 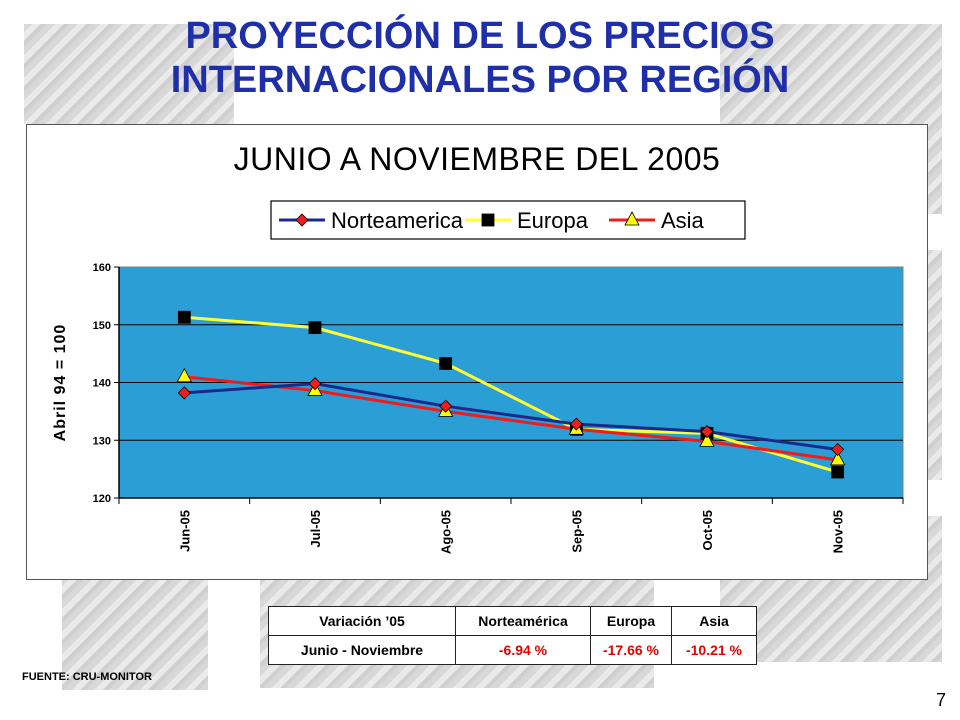 What do you see at coordinates (477, 159) in the screenshot?
I see `chart-title: JUNIO A NOVIEMBRE DEL 2005` at bounding box center [477, 159].